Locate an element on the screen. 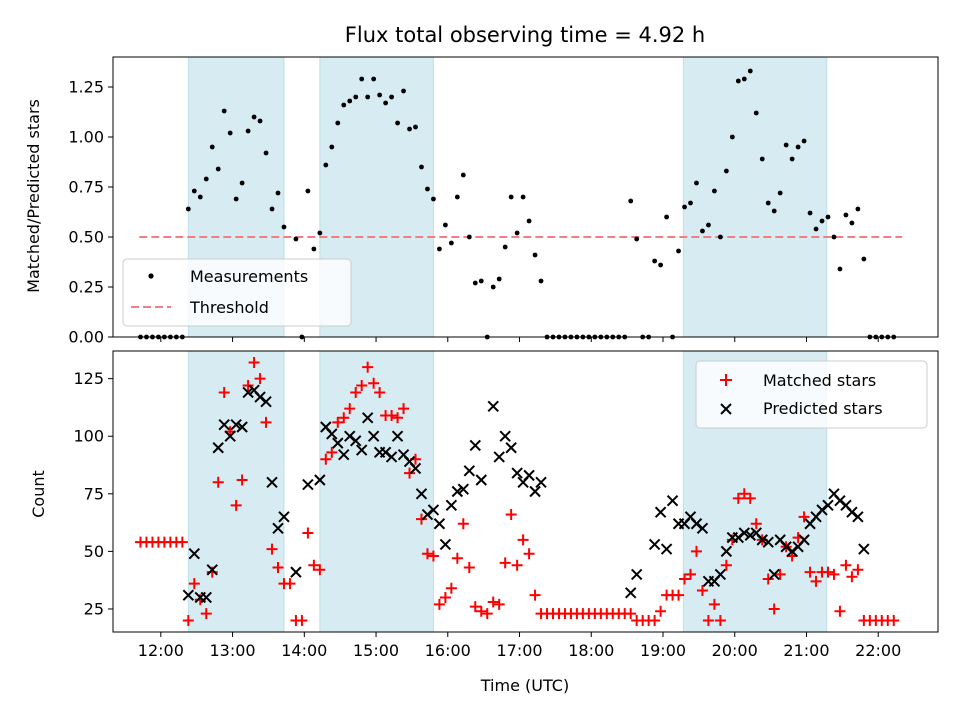  x-tick-label: 20:00 is located at coordinates (735, 650).